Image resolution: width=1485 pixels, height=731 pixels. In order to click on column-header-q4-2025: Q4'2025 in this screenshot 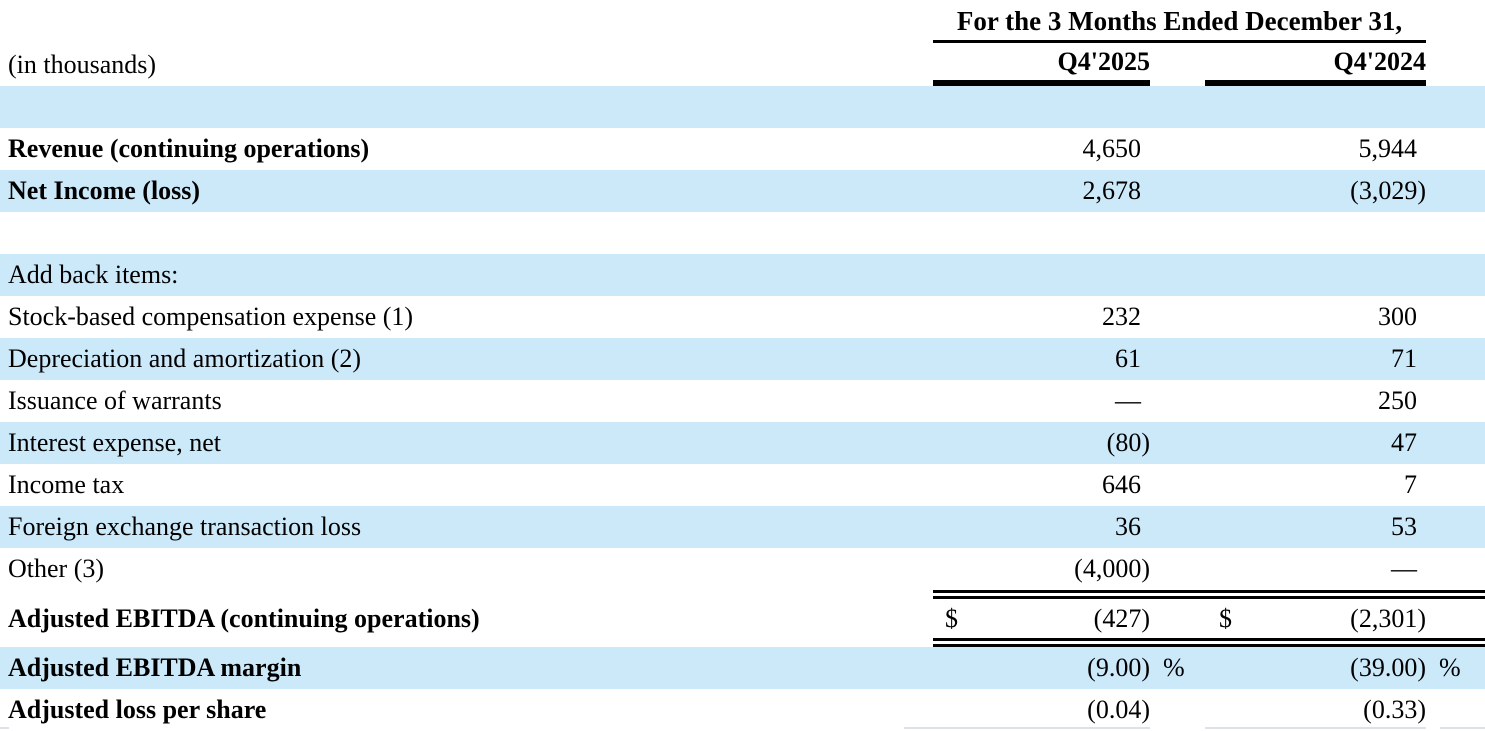, I will do `click(1041, 64)`.